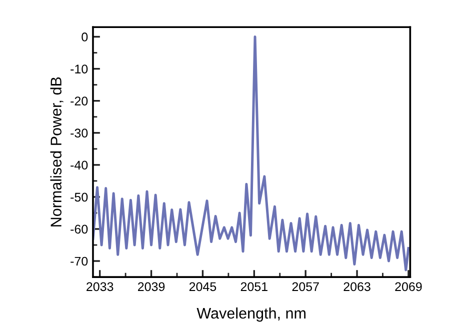  What do you see at coordinates (79, 197) in the screenshot?
I see `y-tick-label: -50` at bounding box center [79, 197].